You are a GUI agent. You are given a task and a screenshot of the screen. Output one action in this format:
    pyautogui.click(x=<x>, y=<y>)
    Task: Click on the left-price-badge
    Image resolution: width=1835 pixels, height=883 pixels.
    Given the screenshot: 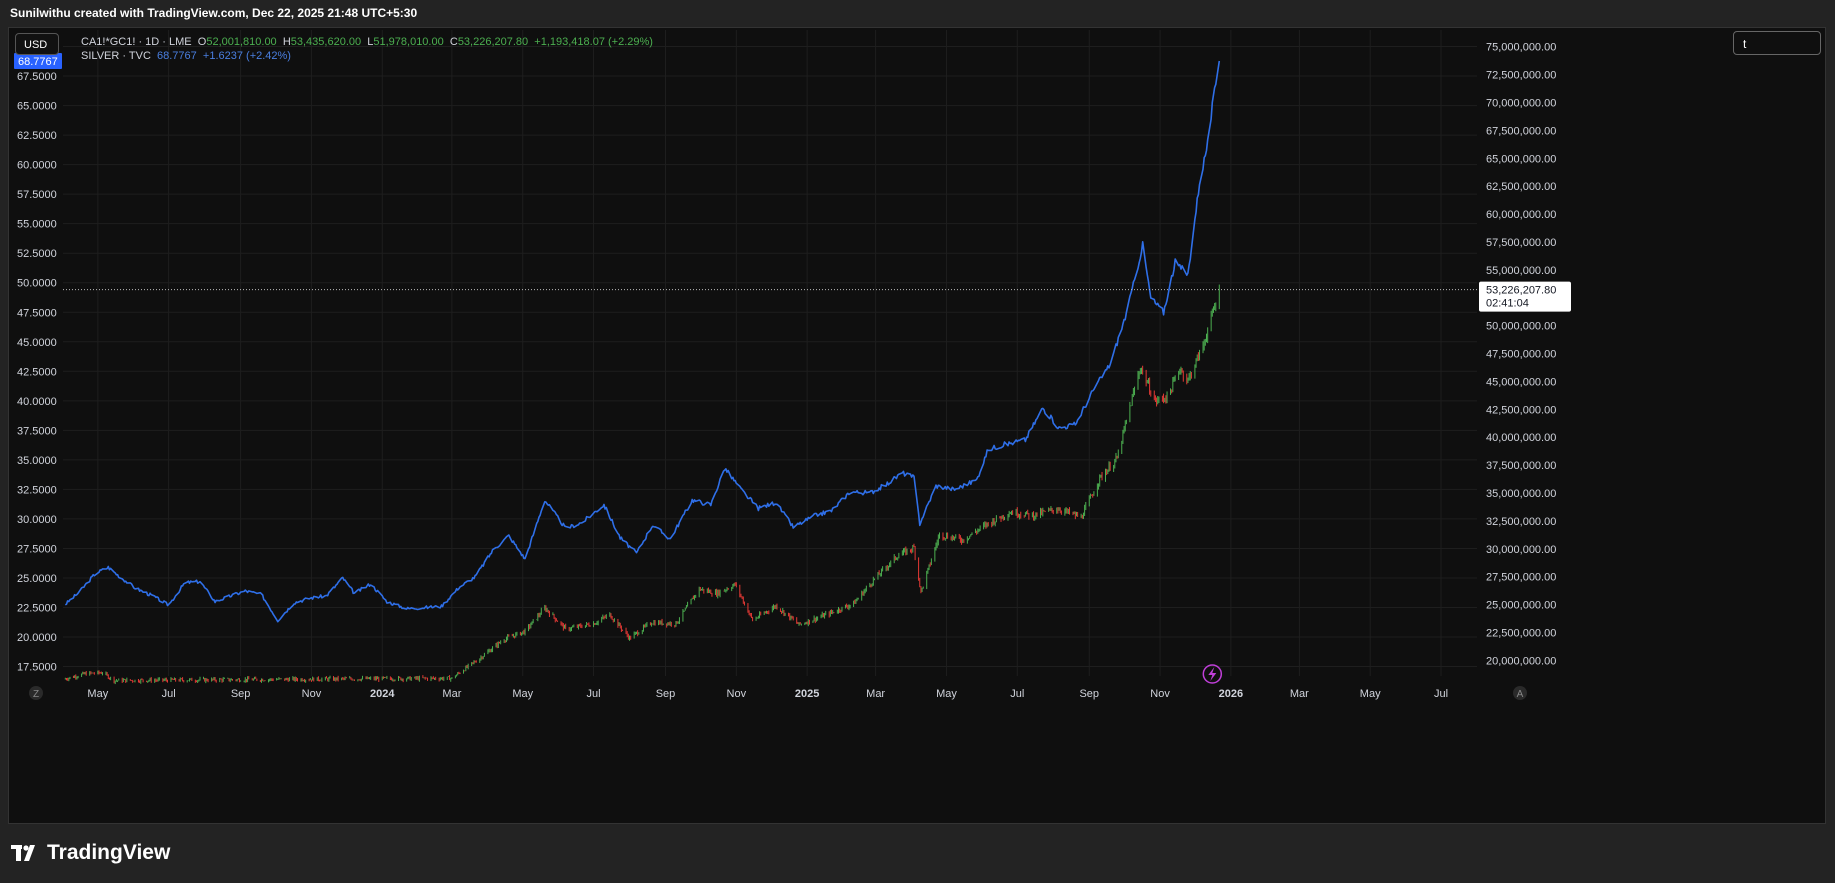 What is the action you would take?
    pyautogui.click(x=38, y=60)
    